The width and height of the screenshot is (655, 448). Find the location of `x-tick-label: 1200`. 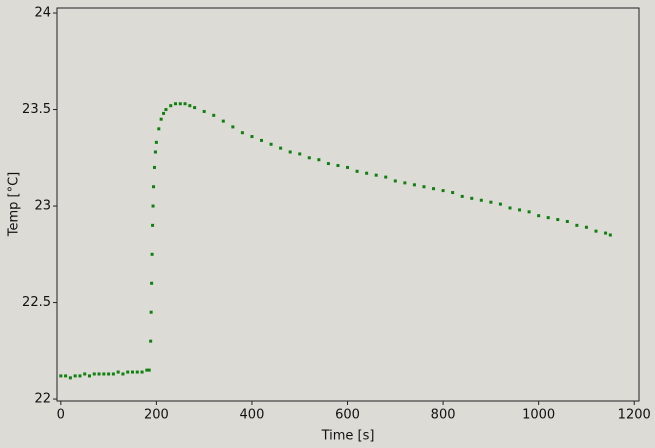

x-tick-label: 1200 is located at coordinates (634, 415).